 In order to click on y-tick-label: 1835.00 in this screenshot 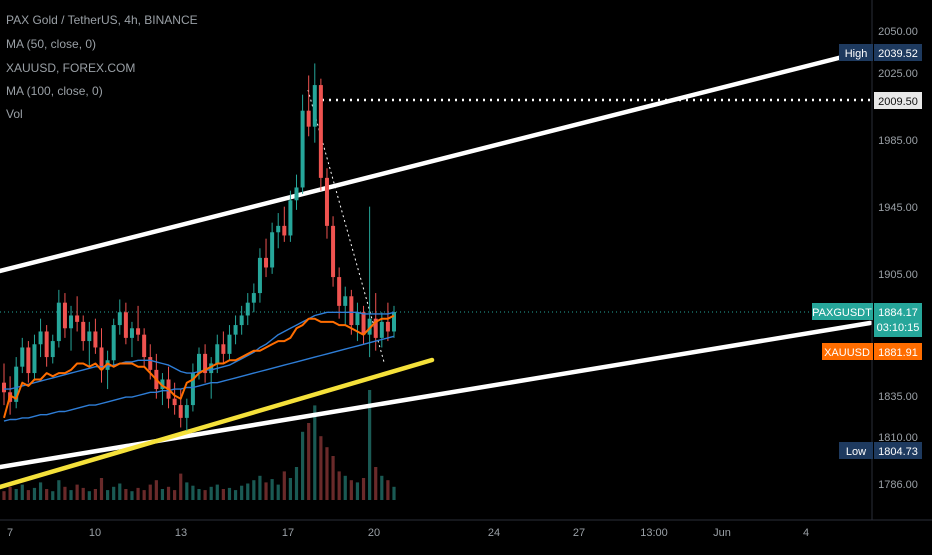, I will do `click(898, 397)`.